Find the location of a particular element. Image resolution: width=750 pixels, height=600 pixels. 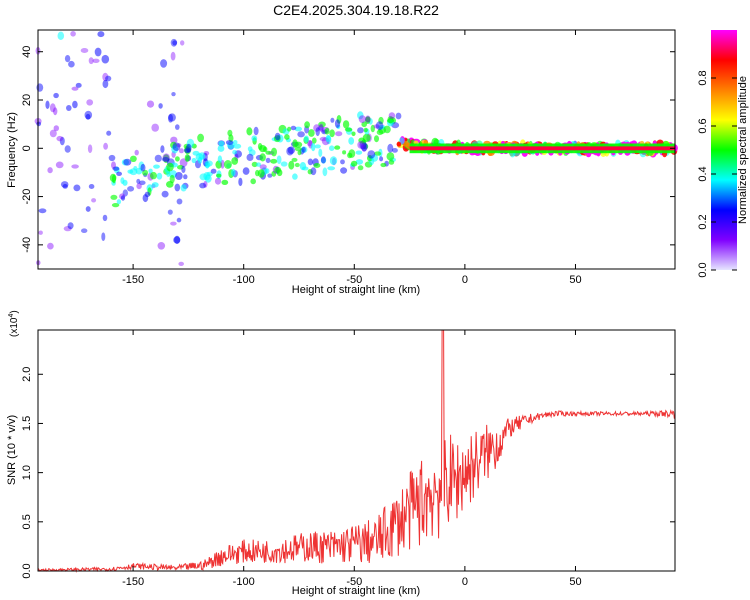

colorbar-tick-label: 0.4 is located at coordinates (703, 173).